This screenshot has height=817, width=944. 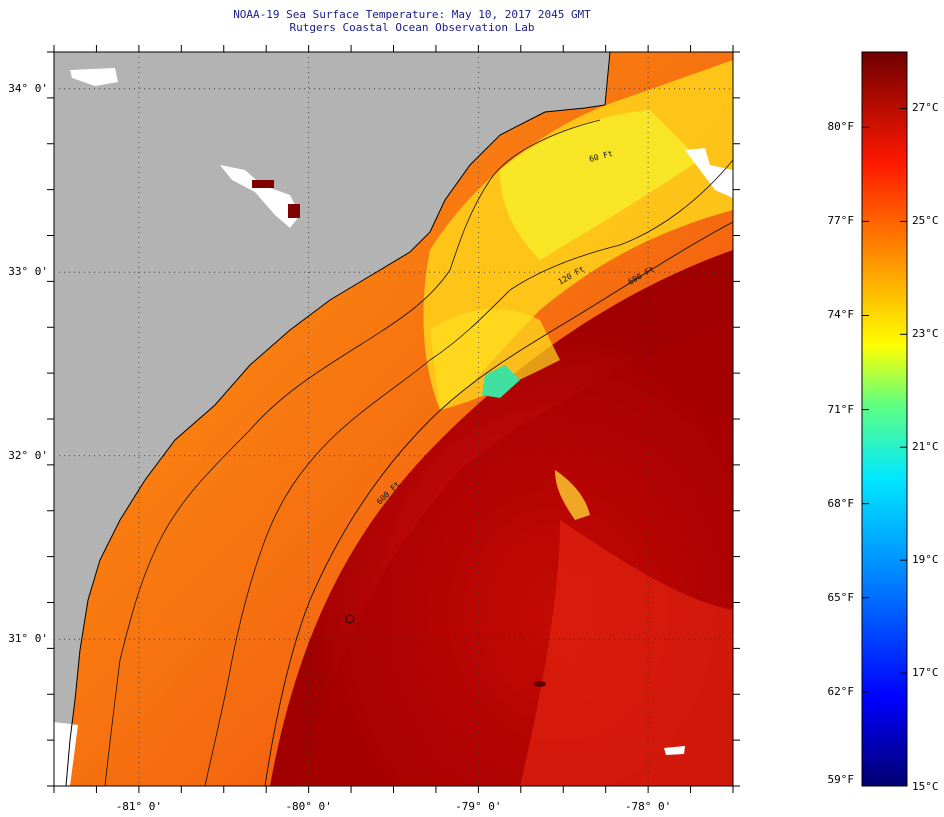 I want to click on colorbar-f-label: 65°F, so click(x=841, y=597).